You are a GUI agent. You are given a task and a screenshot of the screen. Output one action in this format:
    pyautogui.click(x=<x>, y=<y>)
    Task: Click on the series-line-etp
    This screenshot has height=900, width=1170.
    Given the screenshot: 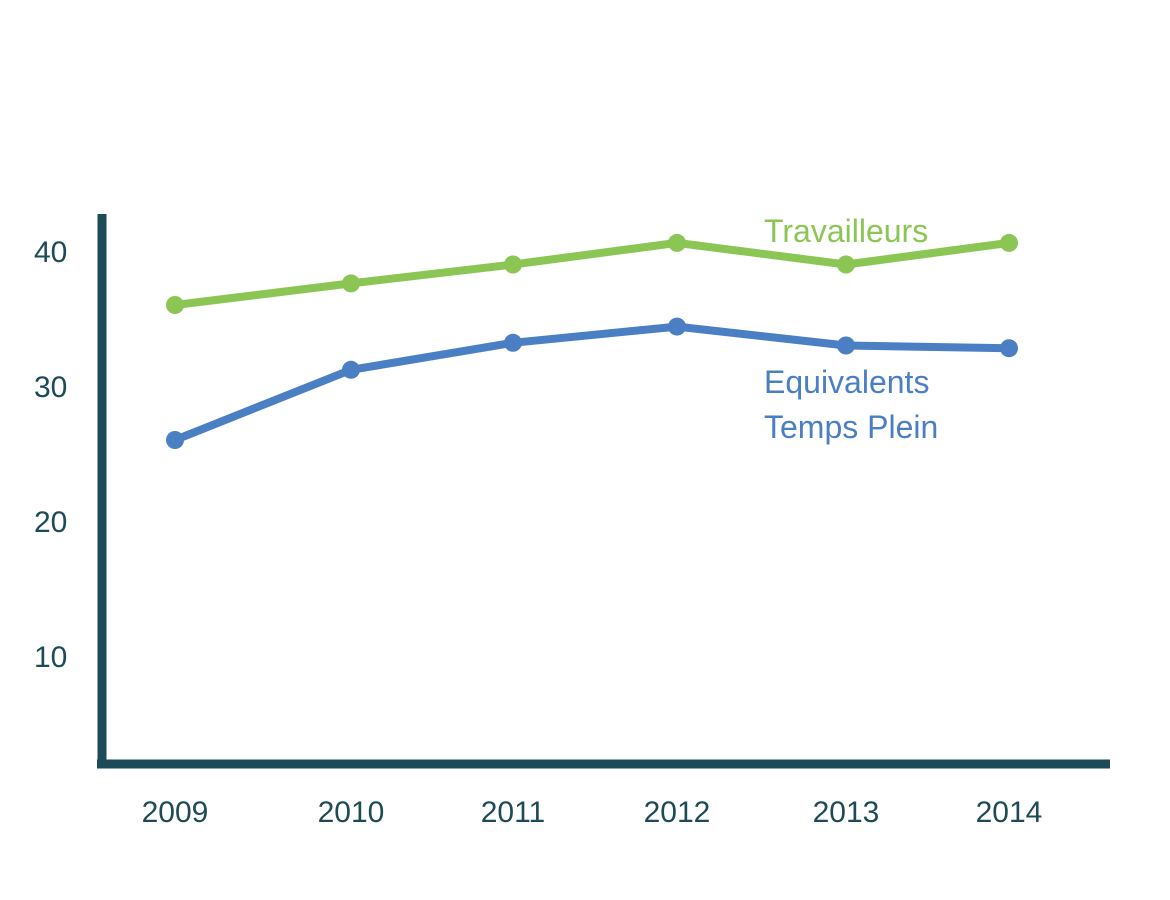 What is the action you would take?
    pyautogui.click(x=592, y=383)
    